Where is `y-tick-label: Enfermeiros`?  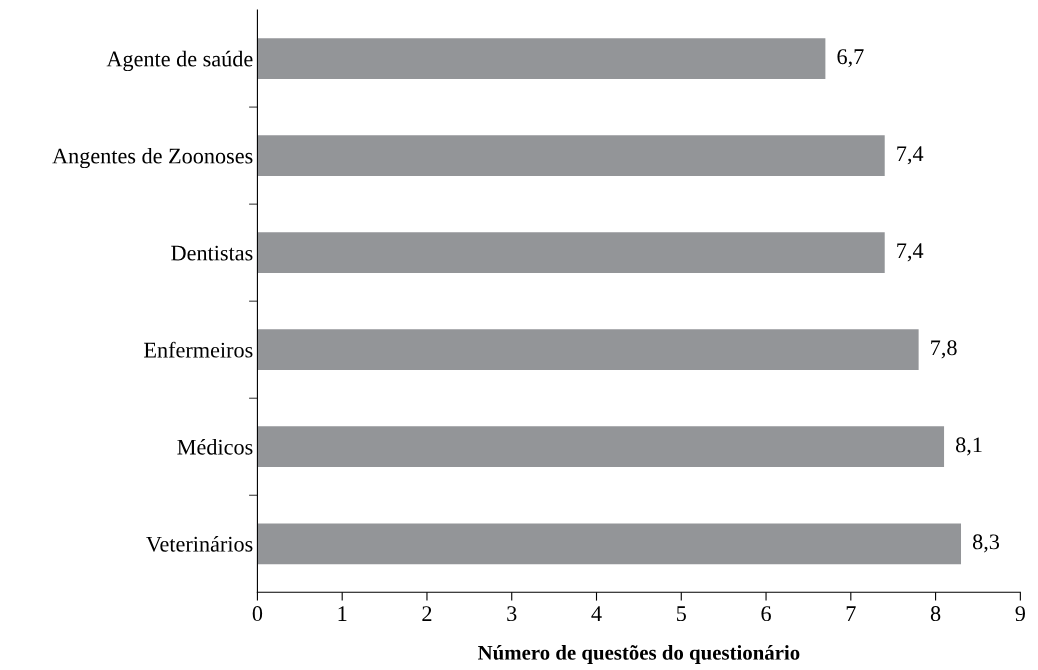
y-tick-label: Enfermeiros is located at coordinates (198, 349).